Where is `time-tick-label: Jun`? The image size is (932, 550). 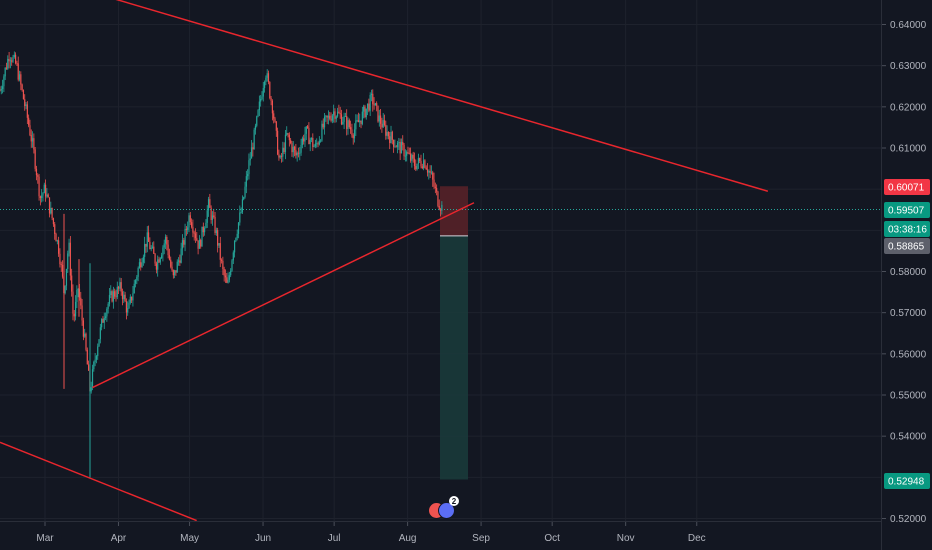
time-tick-label: Jun is located at coordinates (263, 538).